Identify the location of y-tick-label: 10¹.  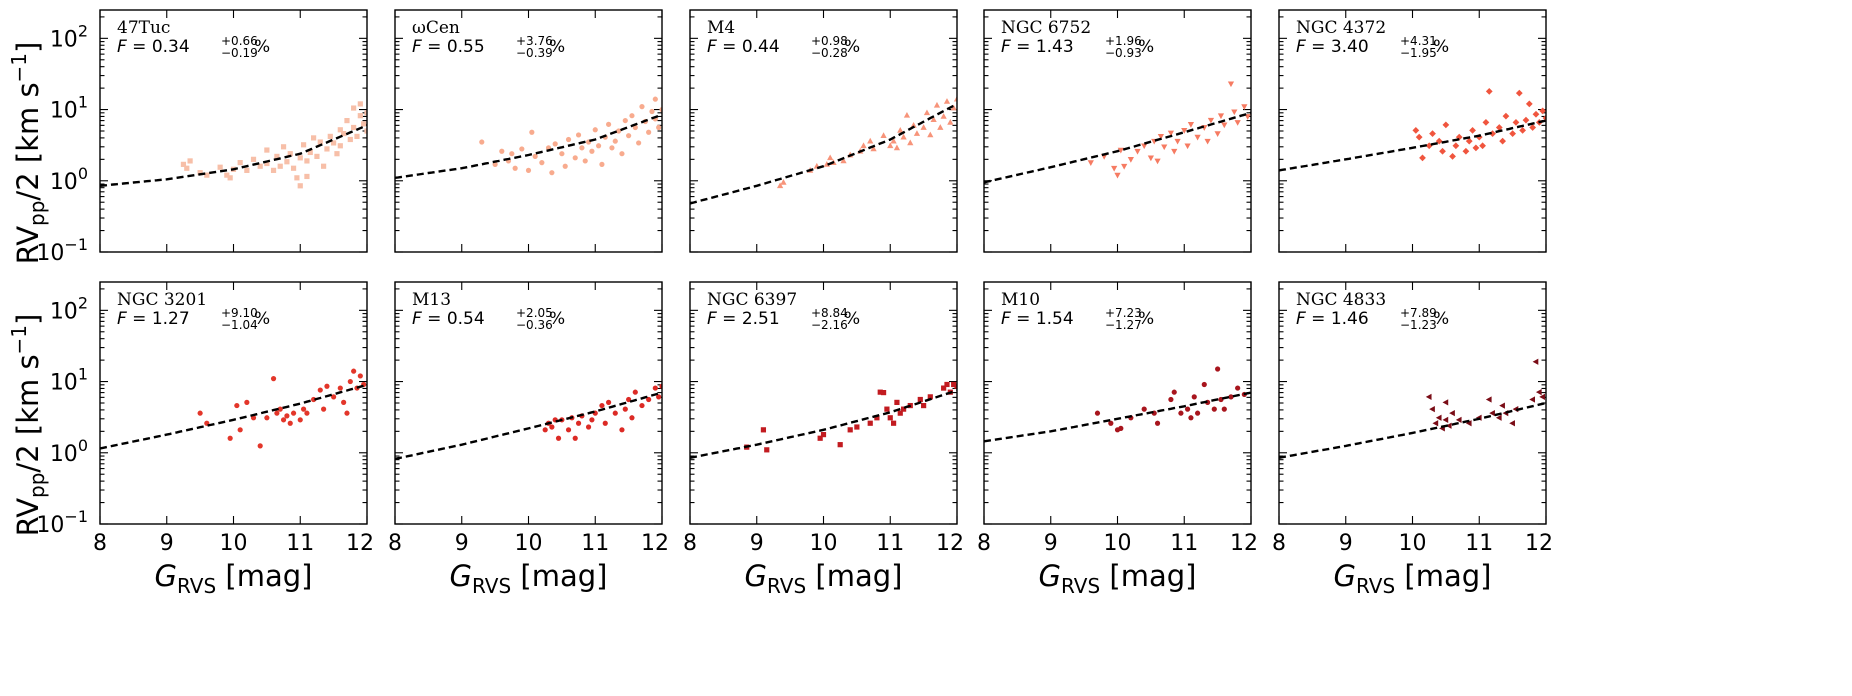
(69, 380).